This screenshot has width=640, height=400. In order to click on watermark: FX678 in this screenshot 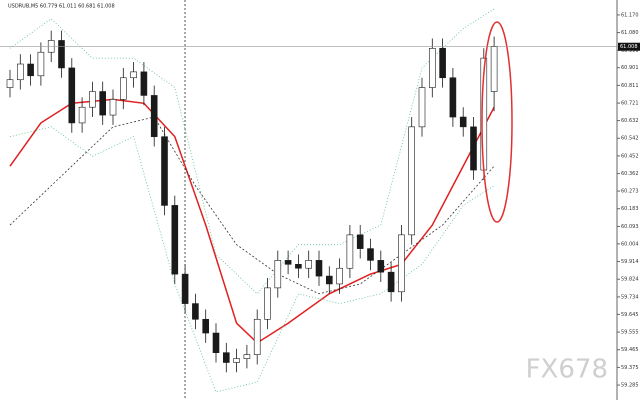, I will do `click(567, 370)`.